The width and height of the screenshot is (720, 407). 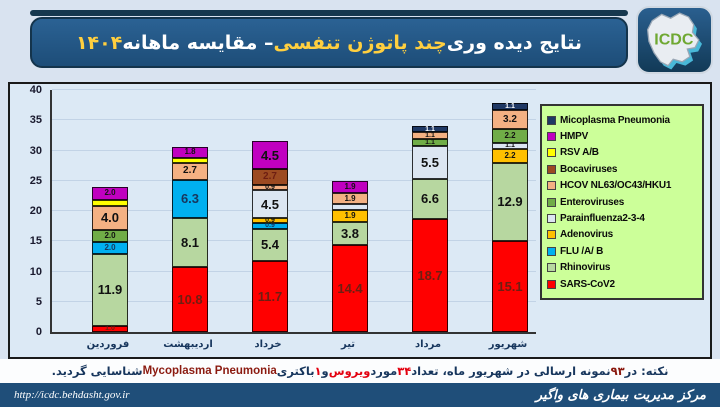 I want to click on bar-value-label: 6.6, so click(x=430, y=199).